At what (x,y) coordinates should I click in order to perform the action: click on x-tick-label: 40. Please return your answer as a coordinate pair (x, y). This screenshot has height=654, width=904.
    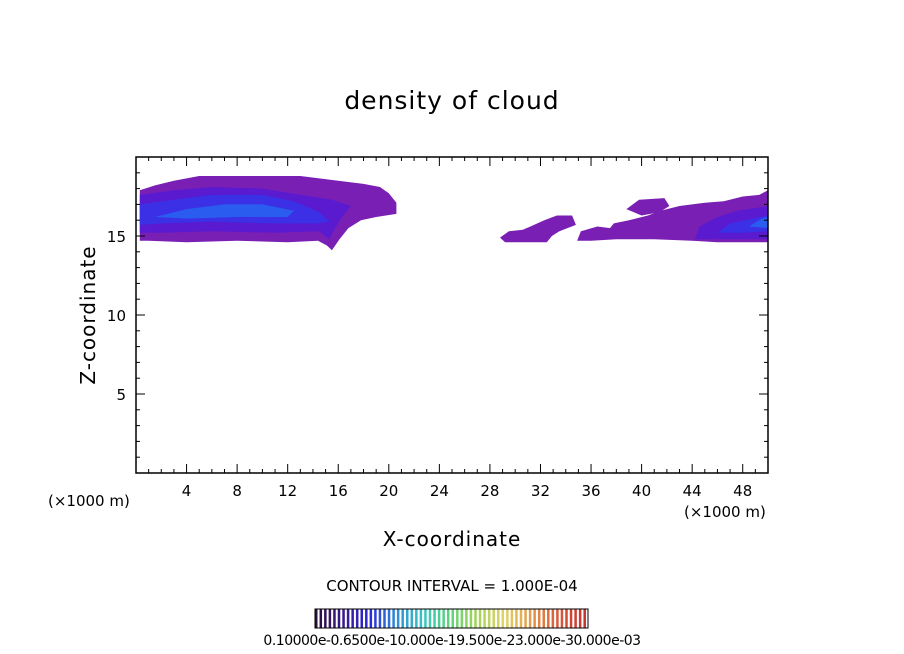
    Looking at the image, I should click on (641, 491).